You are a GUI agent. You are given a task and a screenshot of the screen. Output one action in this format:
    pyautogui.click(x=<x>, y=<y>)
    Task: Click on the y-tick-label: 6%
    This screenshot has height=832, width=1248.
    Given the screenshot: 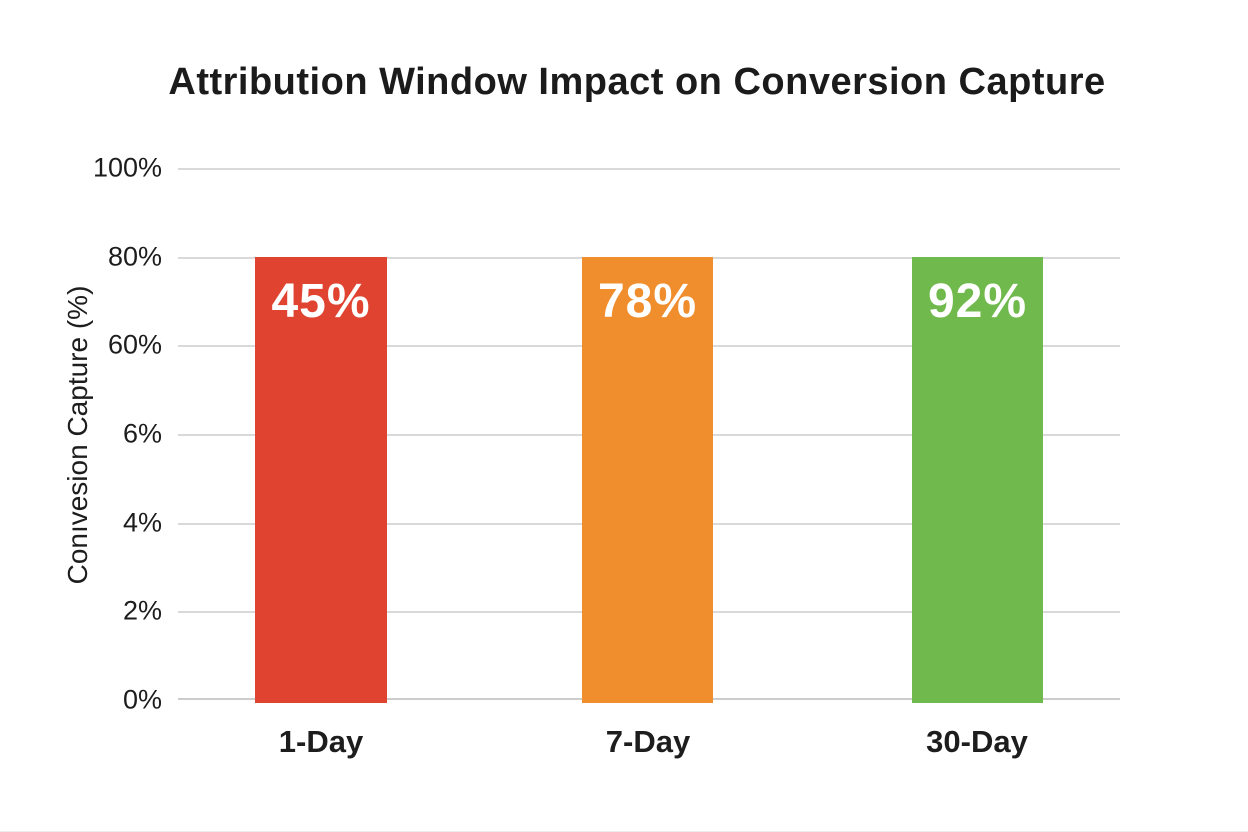 What is the action you would take?
    pyautogui.click(x=142, y=433)
    